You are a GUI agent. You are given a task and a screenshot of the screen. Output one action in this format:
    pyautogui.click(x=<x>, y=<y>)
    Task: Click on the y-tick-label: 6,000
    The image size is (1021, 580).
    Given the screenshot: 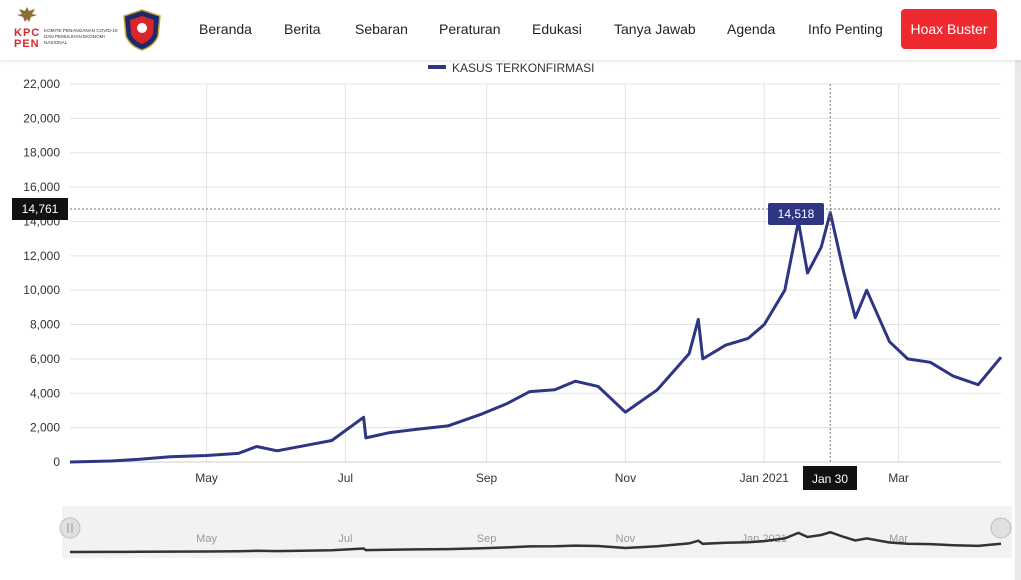 What is the action you would take?
    pyautogui.click(x=45, y=359)
    